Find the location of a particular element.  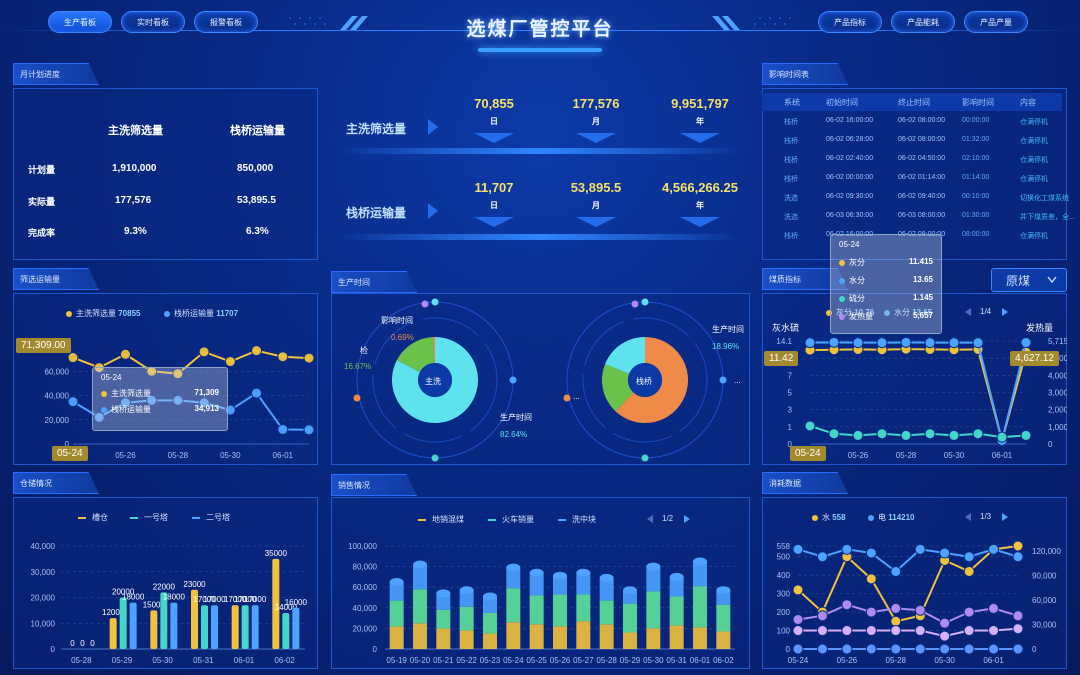

x-tick-label: 05-24 is located at coordinates (513, 660).